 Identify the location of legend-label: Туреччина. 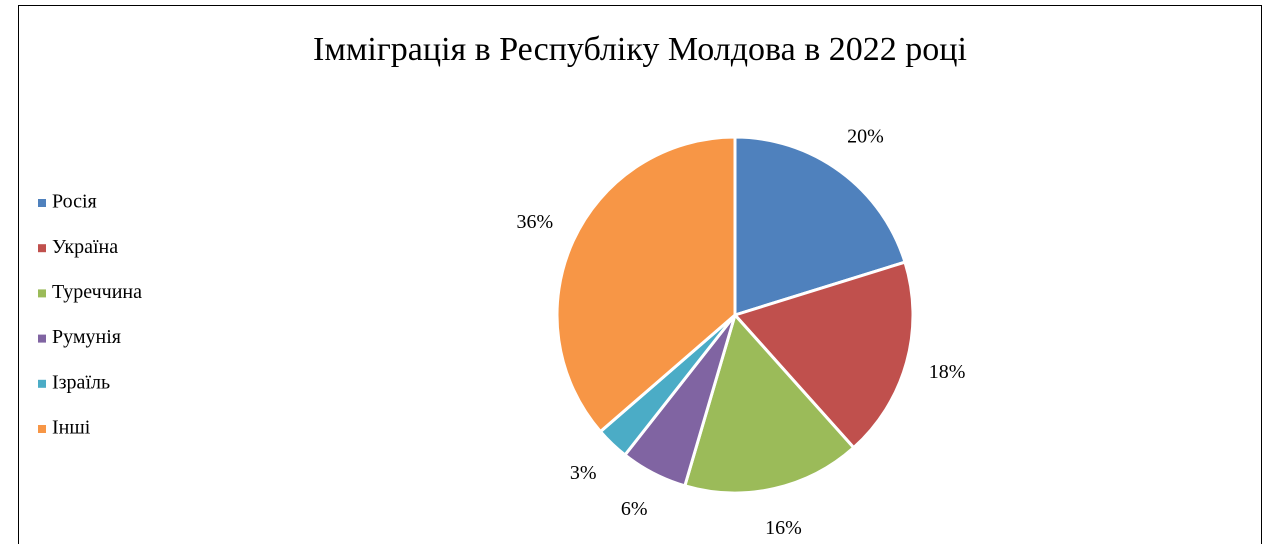
(97, 292).